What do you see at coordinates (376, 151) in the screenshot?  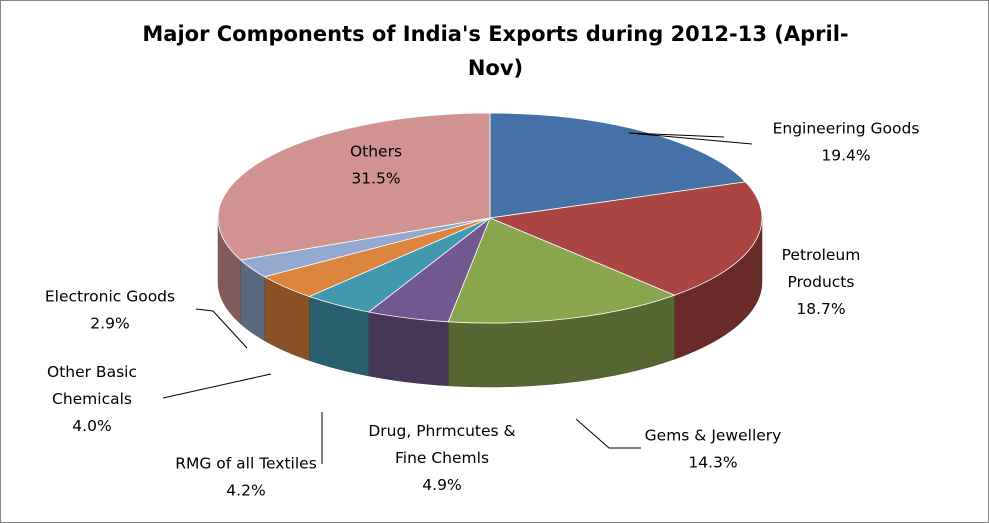 I see `slice-name-text: Others` at bounding box center [376, 151].